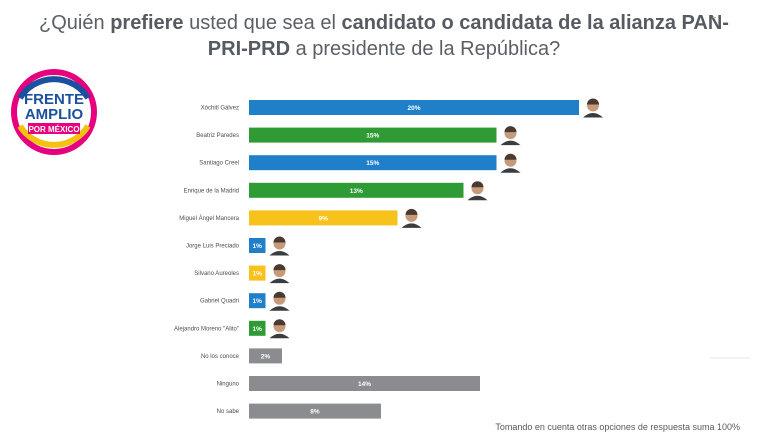  What do you see at coordinates (220, 357) in the screenshot?
I see `category-label: No los conoce` at bounding box center [220, 357].